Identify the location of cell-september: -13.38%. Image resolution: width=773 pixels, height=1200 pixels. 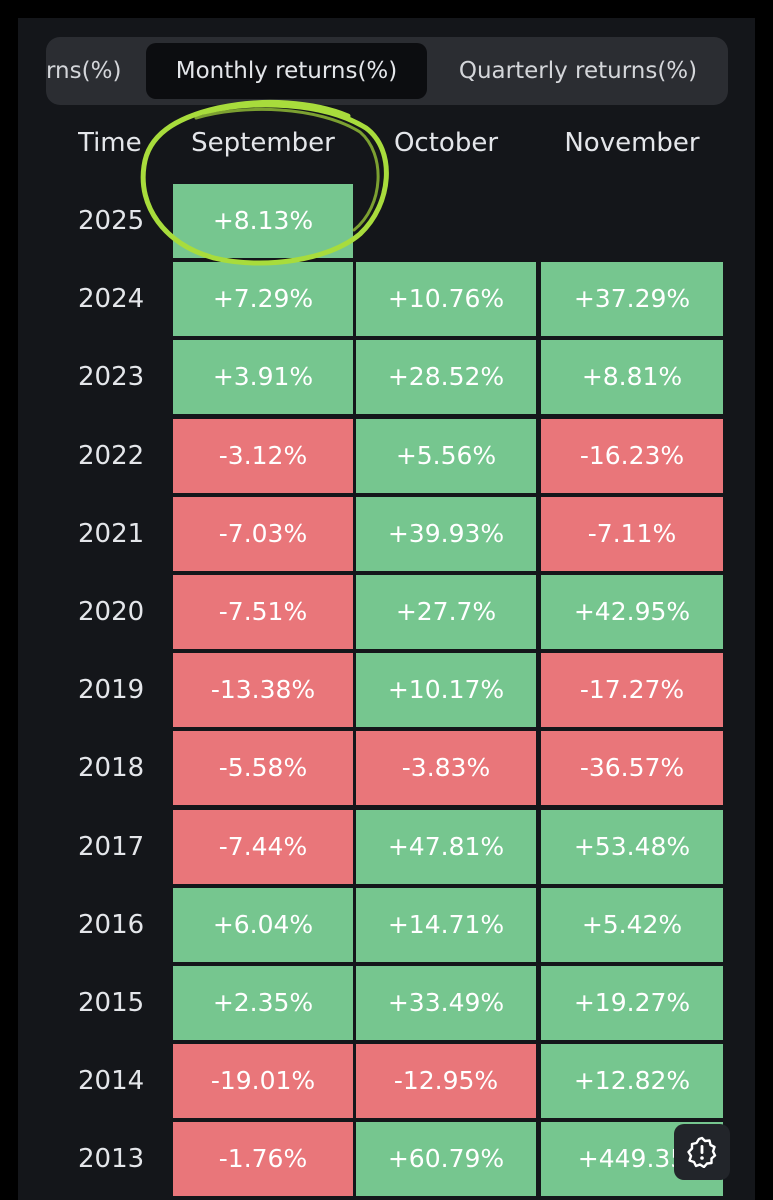
(263, 690).